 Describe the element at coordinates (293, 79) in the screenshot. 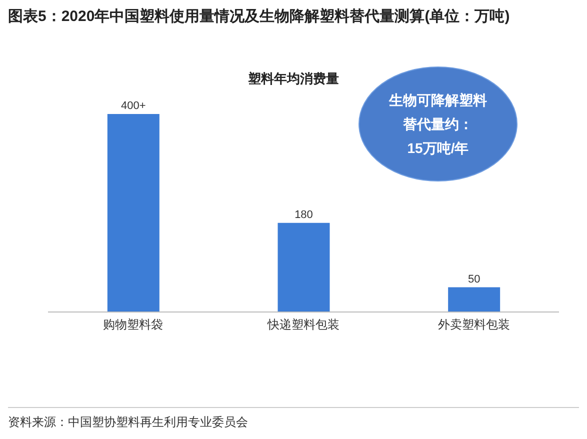

I see `chart-subtitle: 塑料年均消费量` at that location.